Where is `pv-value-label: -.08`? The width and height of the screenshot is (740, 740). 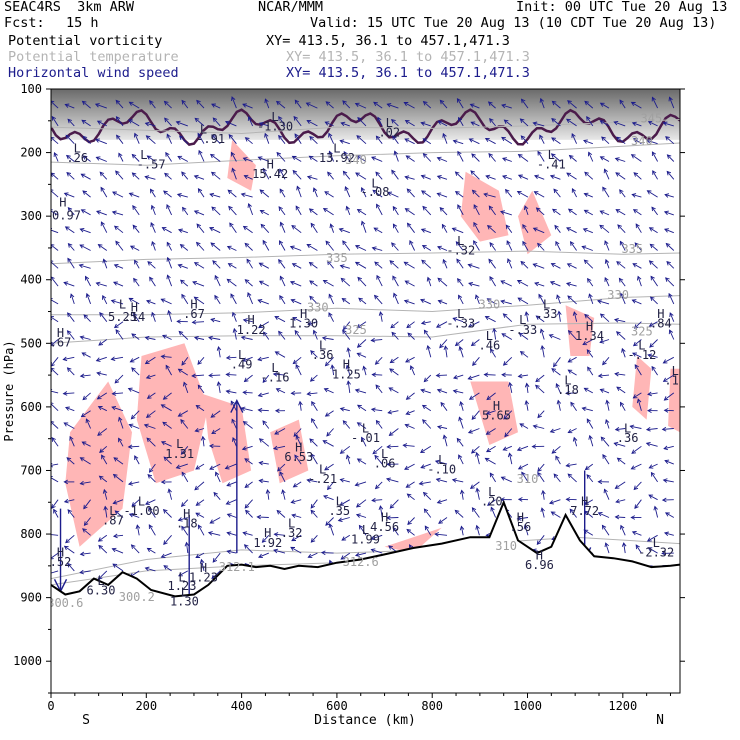
pv-value-label: -.08 is located at coordinates (375, 192).